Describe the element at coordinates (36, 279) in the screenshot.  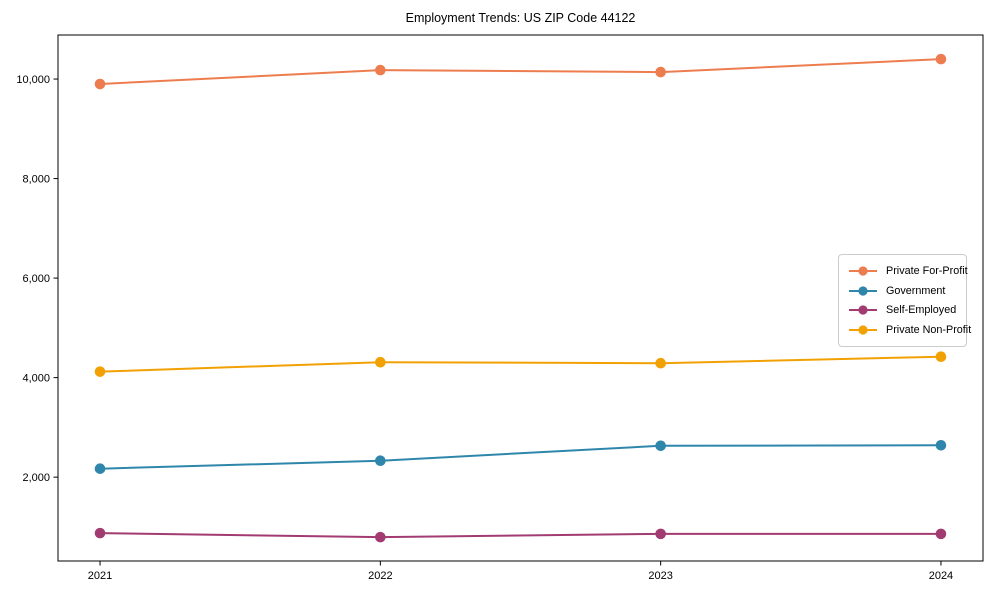
I see `y-tick-label: 6,000` at that location.